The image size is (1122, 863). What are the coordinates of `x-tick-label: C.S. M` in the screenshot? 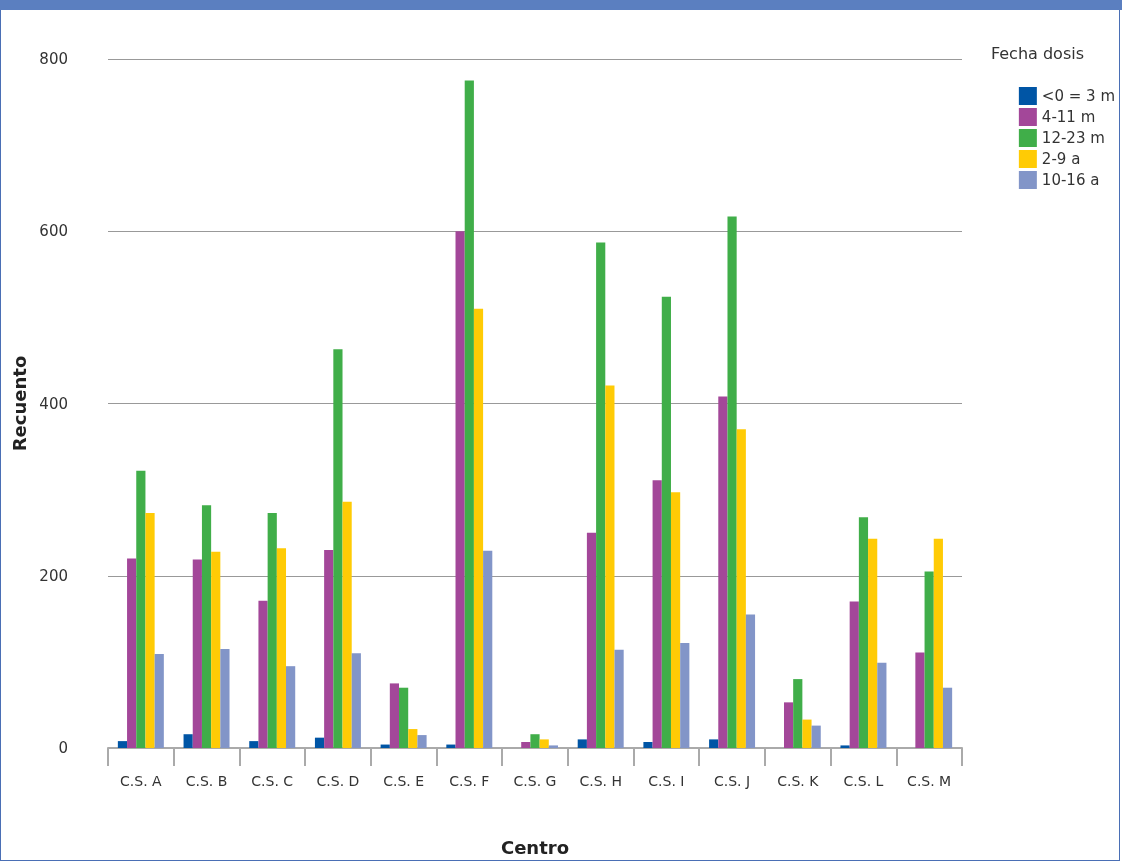 It's located at (929, 781).